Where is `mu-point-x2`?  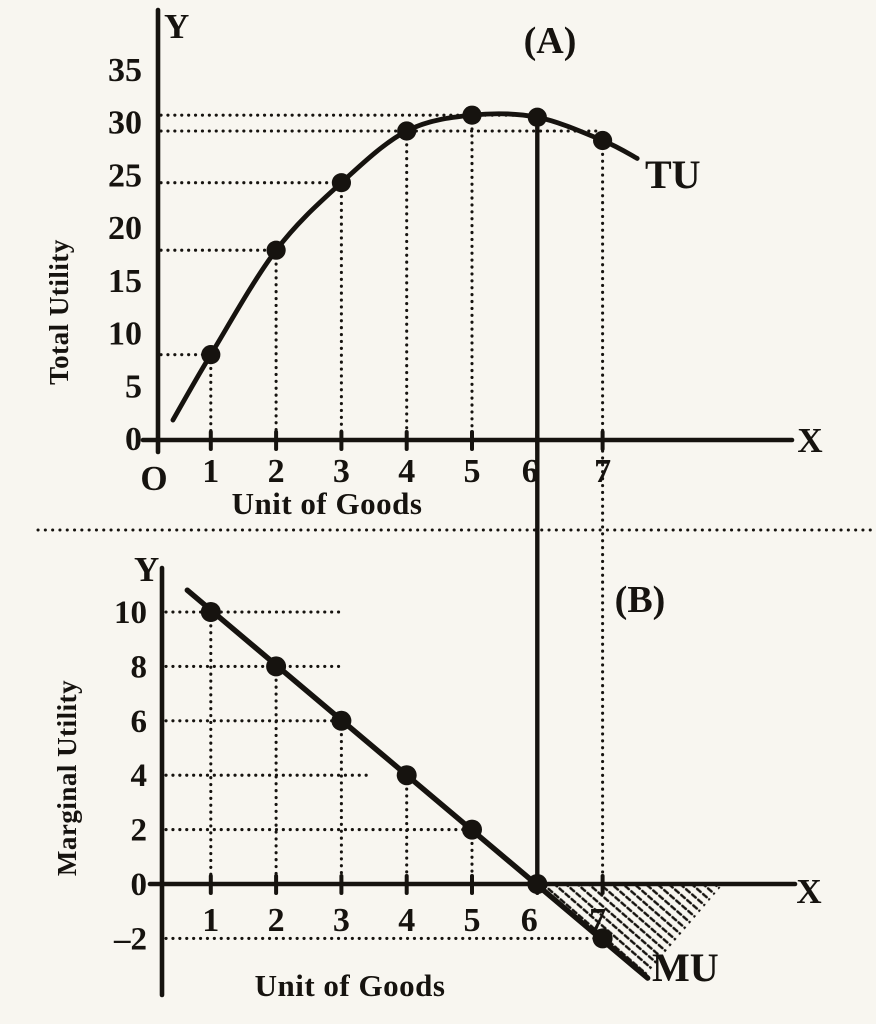 mu-point-x2 is located at coordinates (276, 666).